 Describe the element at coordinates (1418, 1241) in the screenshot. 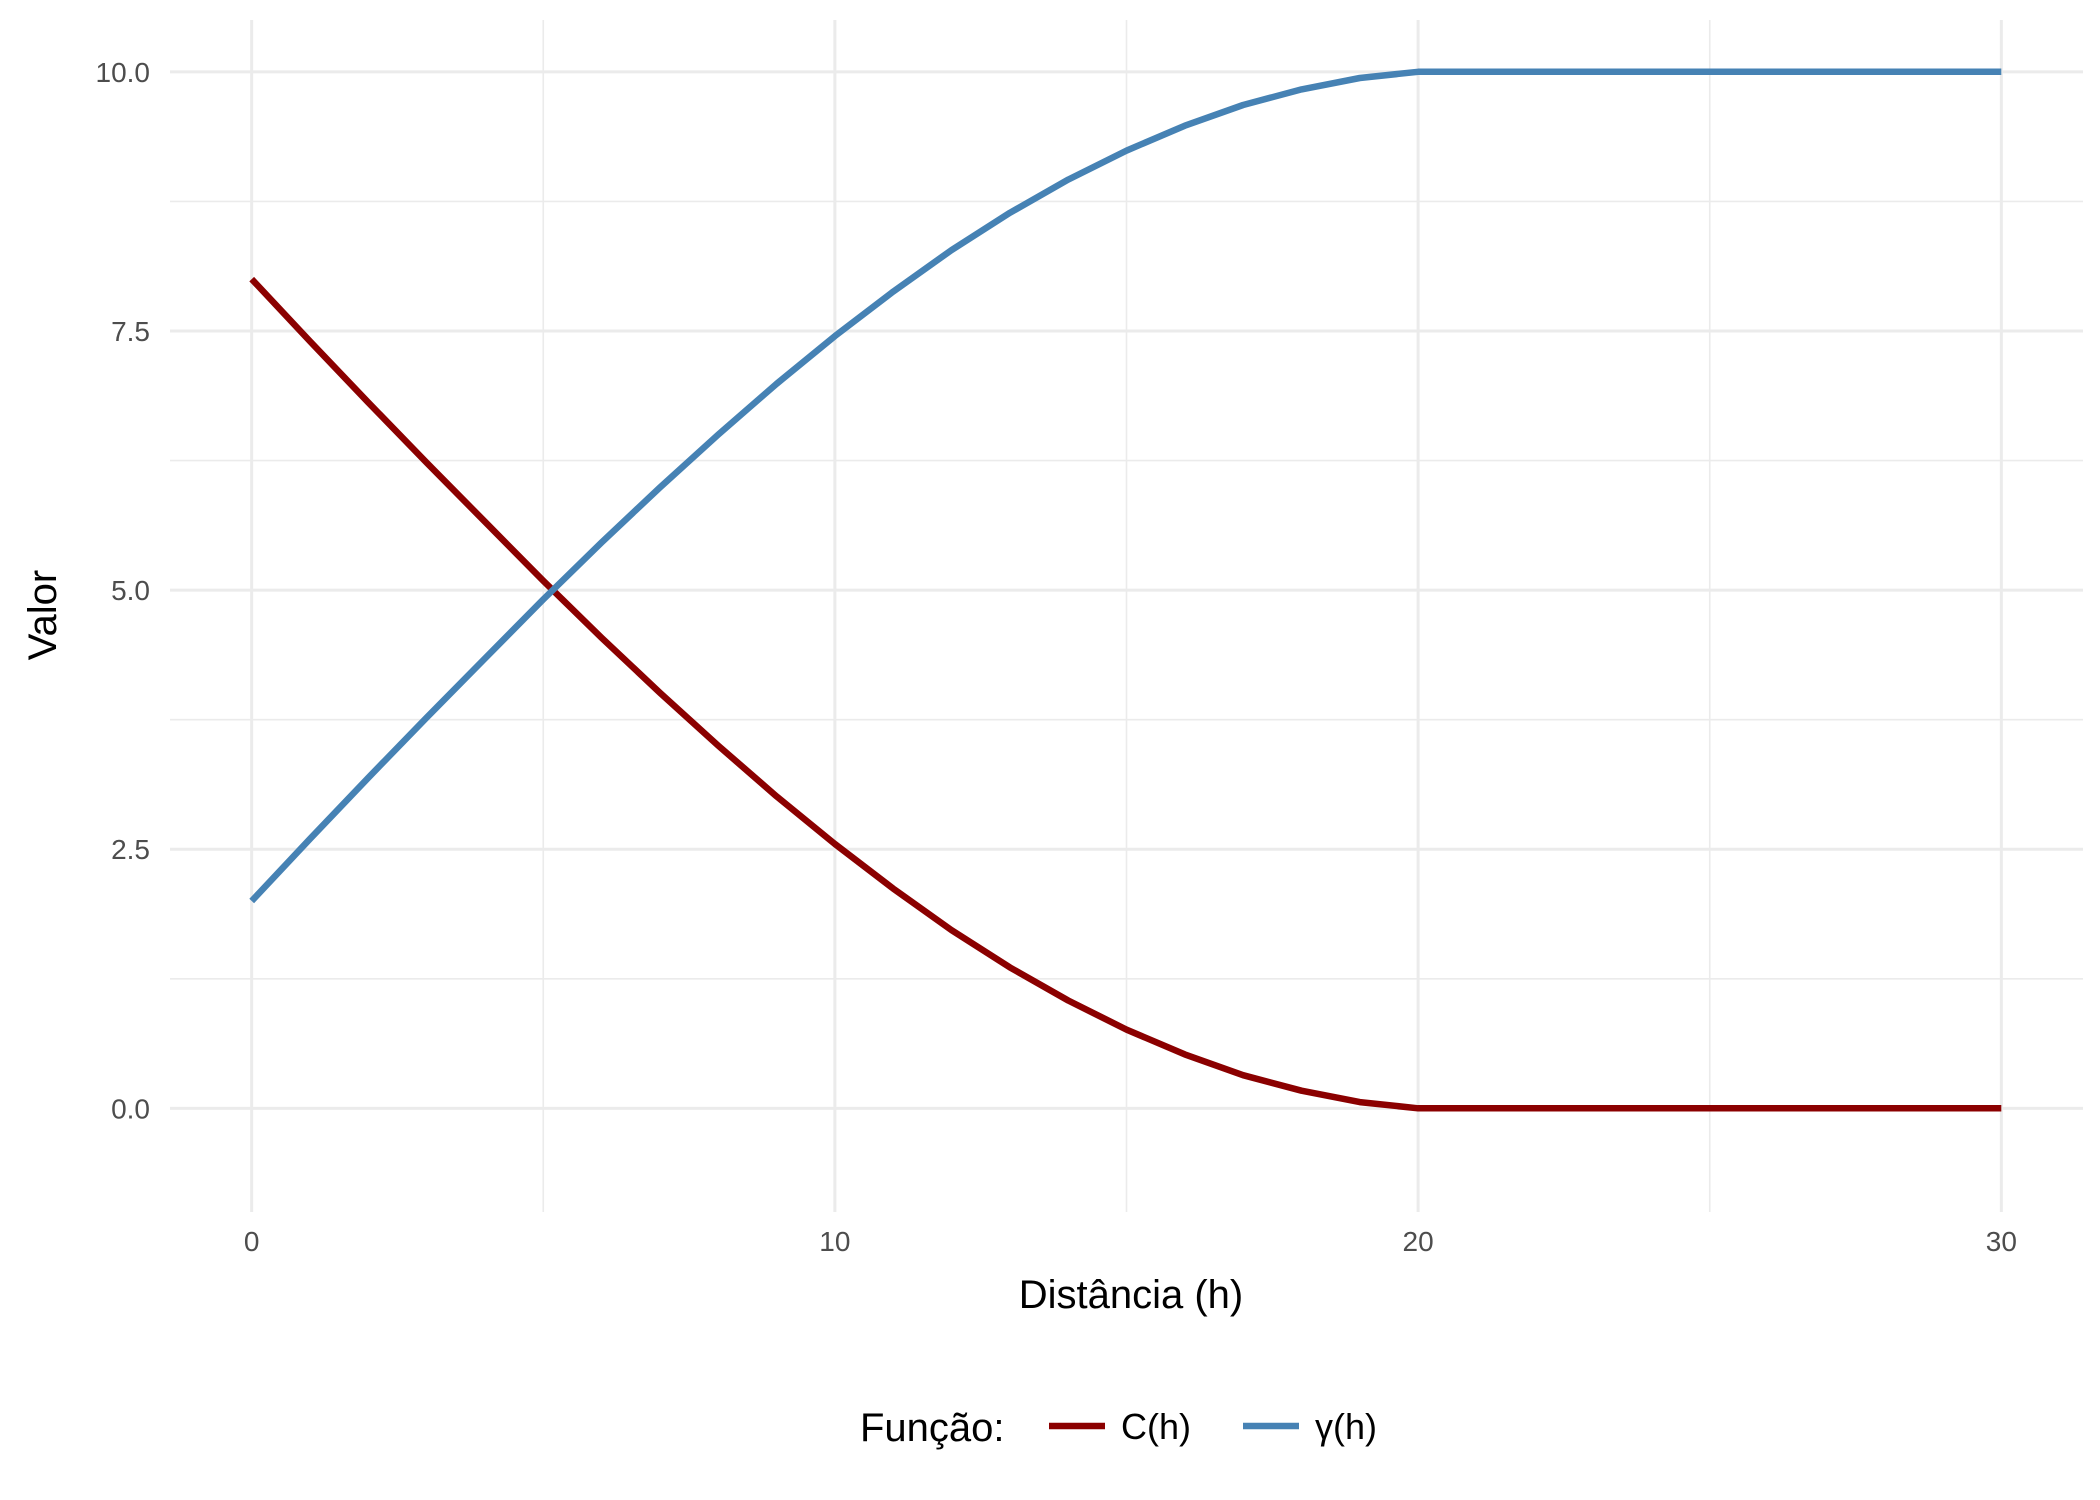

I see `x-tick-label: 20` at that location.